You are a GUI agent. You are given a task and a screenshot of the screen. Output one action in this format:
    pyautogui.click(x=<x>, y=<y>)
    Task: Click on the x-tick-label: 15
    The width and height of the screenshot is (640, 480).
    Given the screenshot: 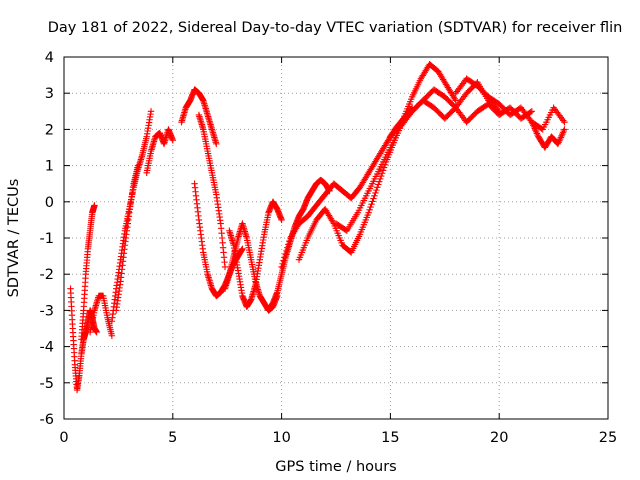 What is the action you would take?
    pyautogui.click(x=390, y=438)
    